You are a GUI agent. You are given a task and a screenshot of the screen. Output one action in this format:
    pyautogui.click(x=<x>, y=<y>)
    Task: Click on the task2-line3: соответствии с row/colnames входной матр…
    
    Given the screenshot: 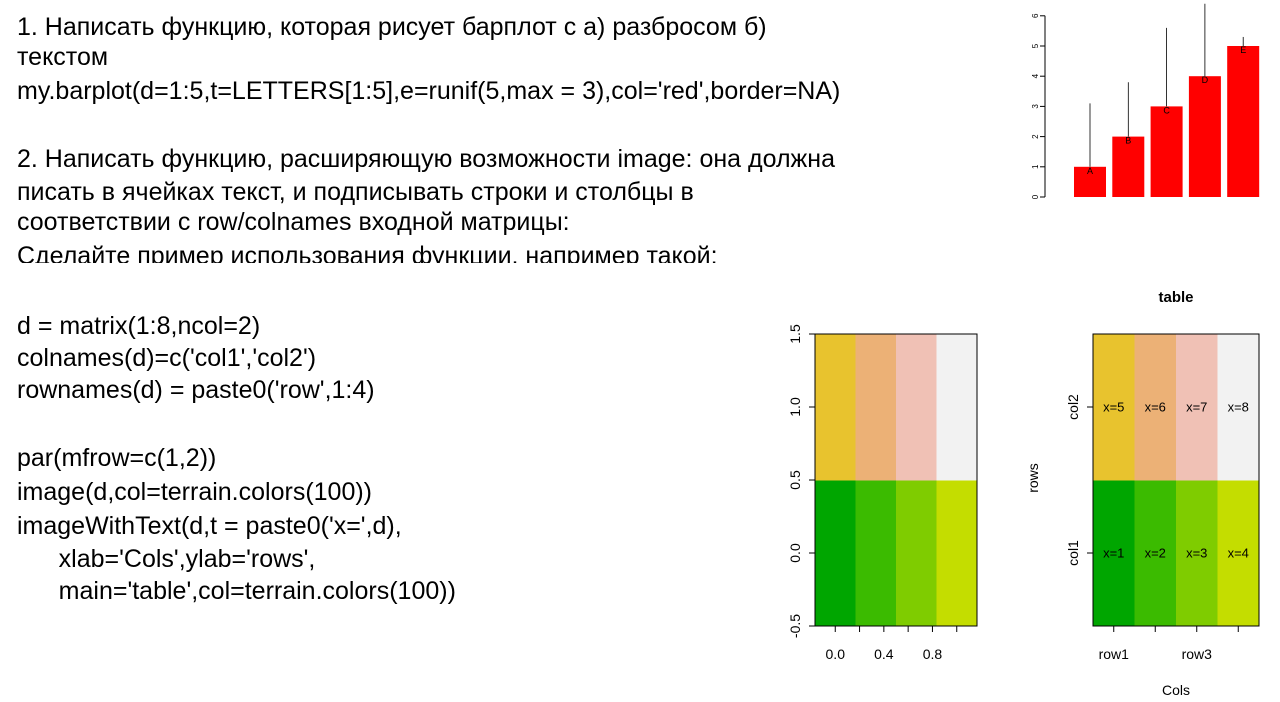 What is the action you would take?
    pyautogui.click(x=293, y=222)
    